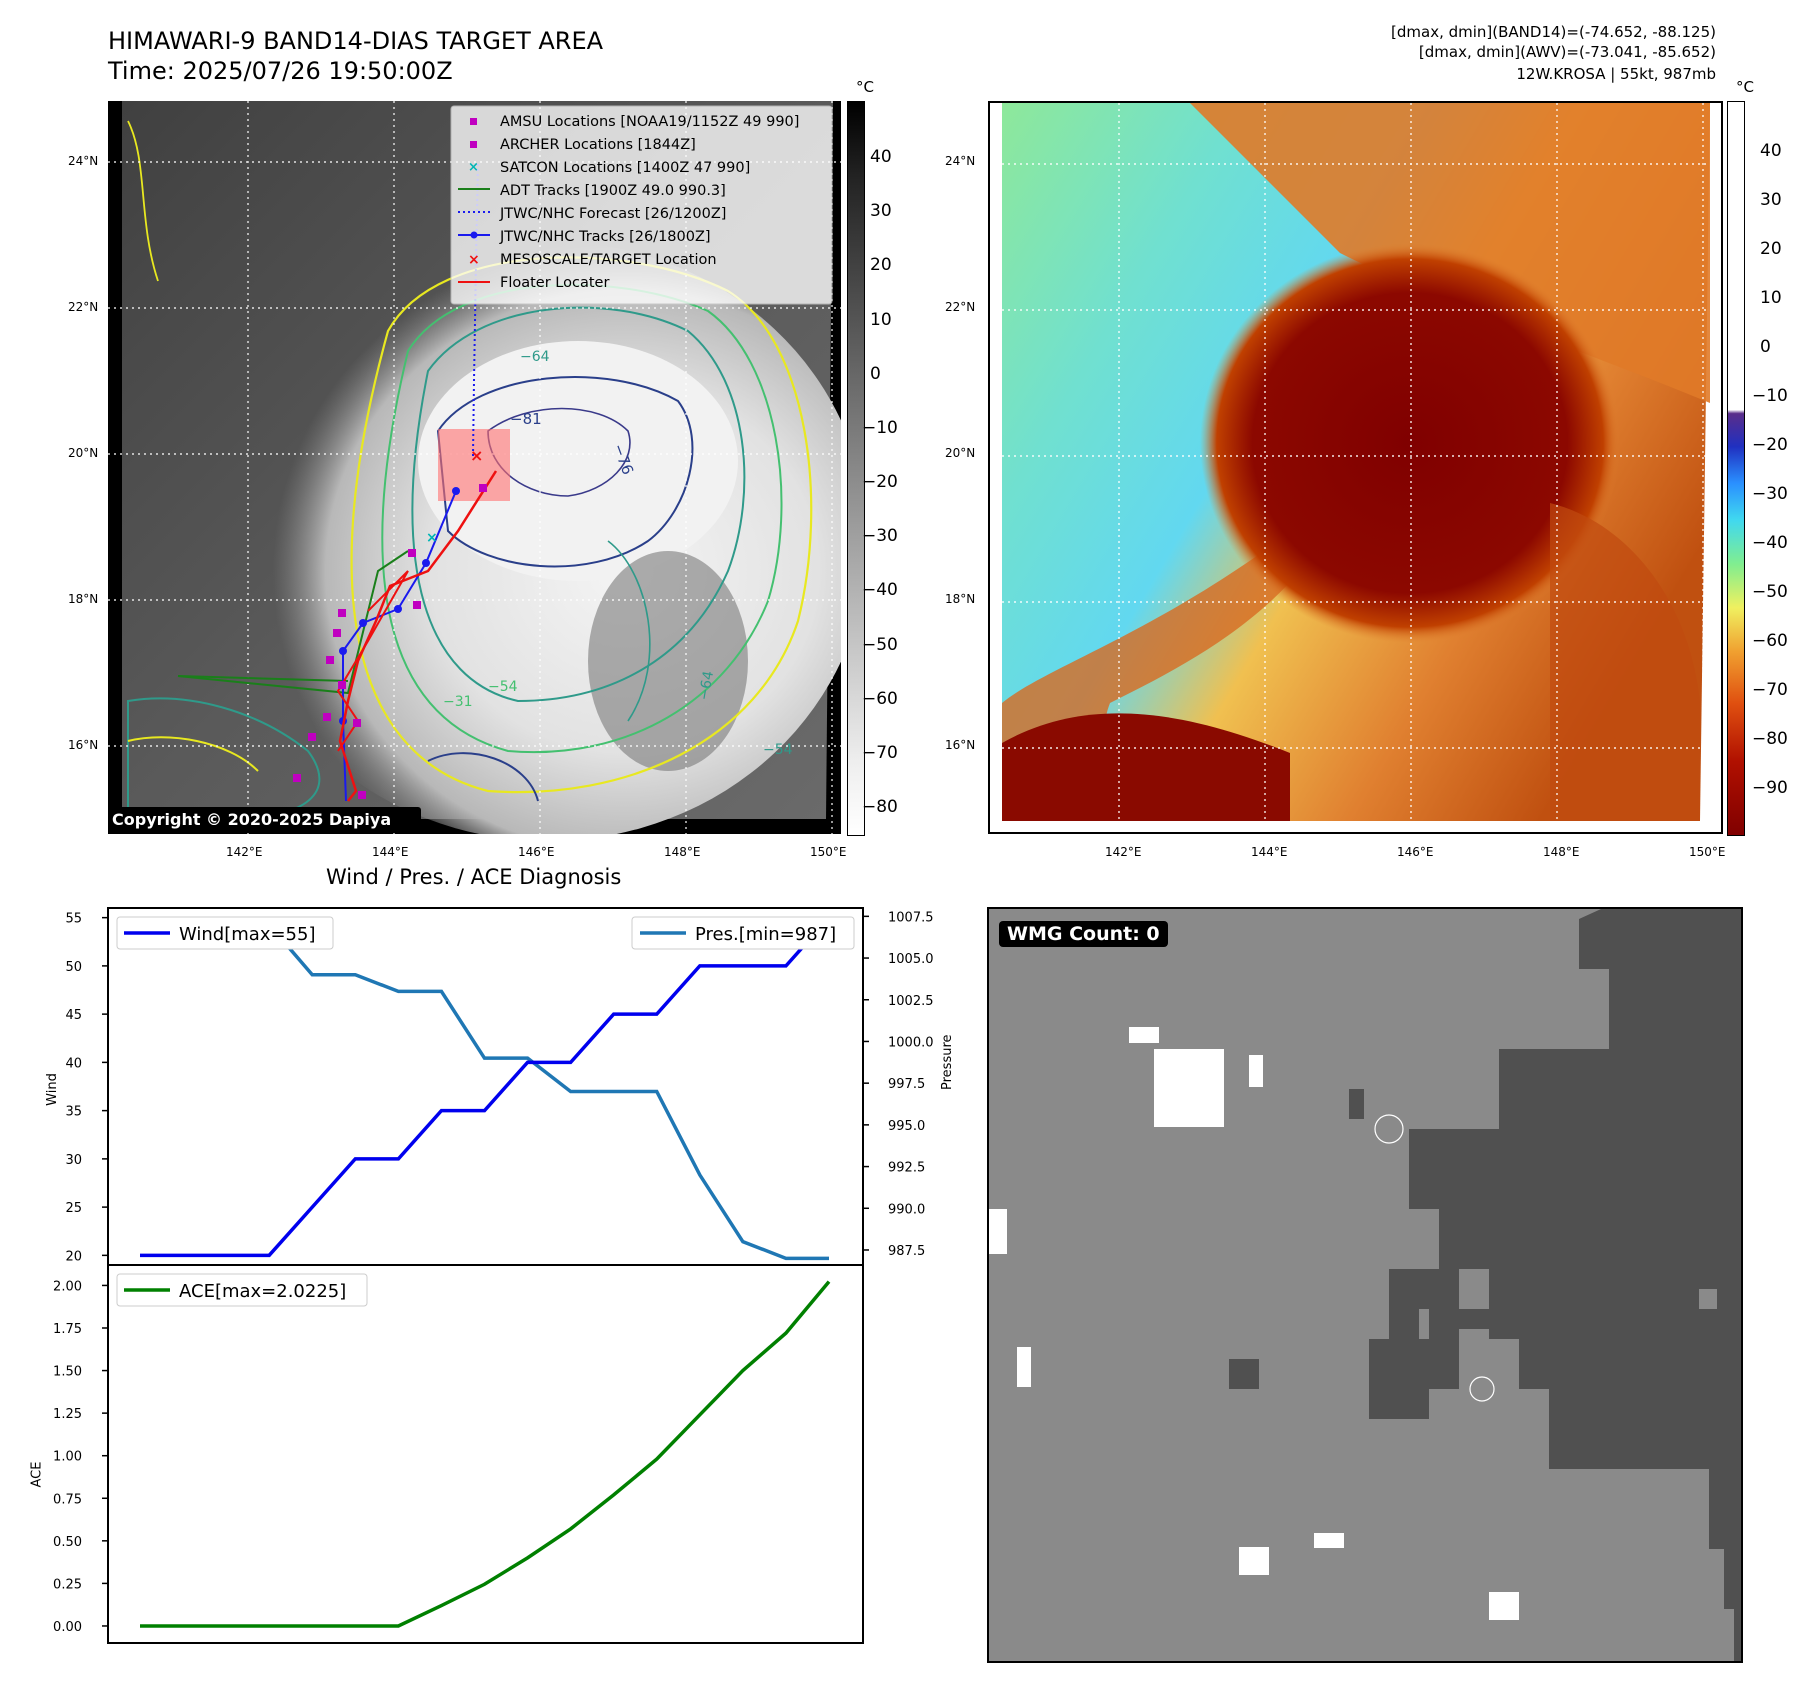 The image size is (1801, 1690). Describe the element at coordinates (262, 1291) in the screenshot. I see `ace-legend-label: ACE[max=2.0225]` at that location.